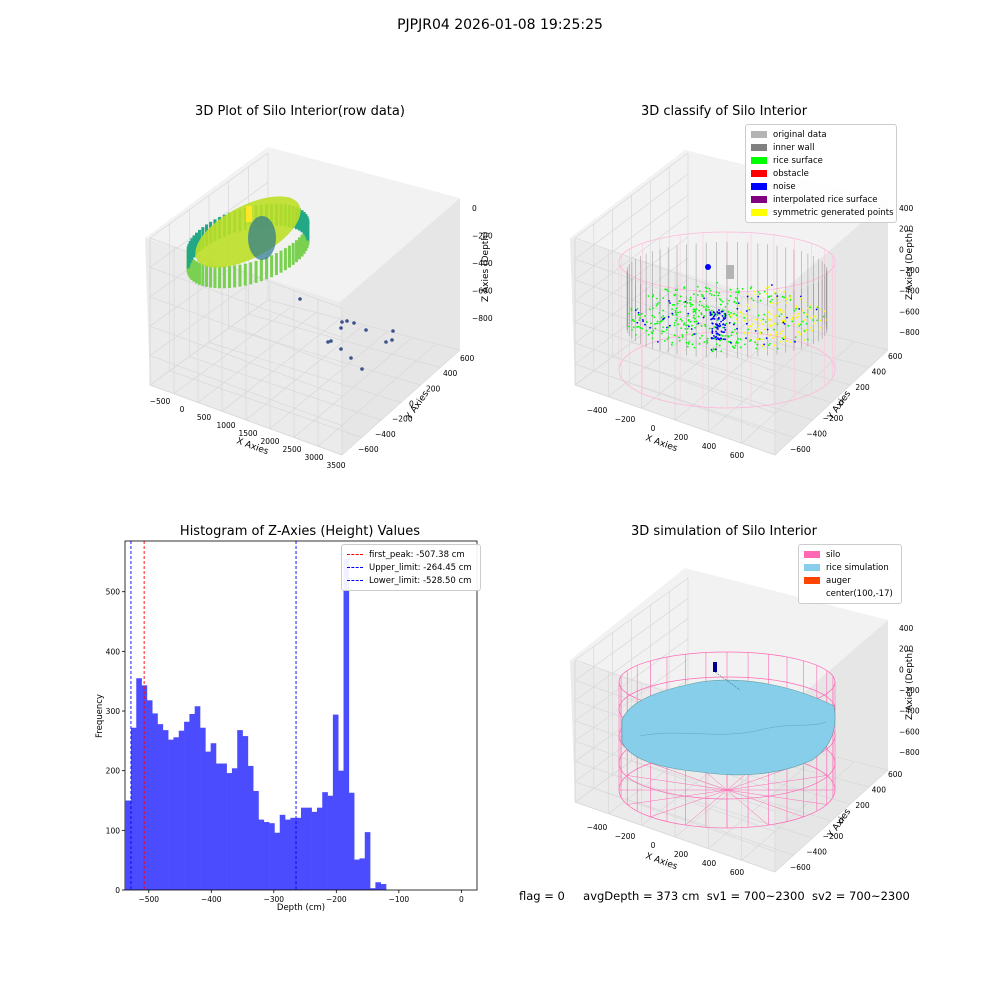 The image size is (1000, 1000). What do you see at coordinates (482, 318) in the screenshot?
I see `tick-label: −800` at bounding box center [482, 318].